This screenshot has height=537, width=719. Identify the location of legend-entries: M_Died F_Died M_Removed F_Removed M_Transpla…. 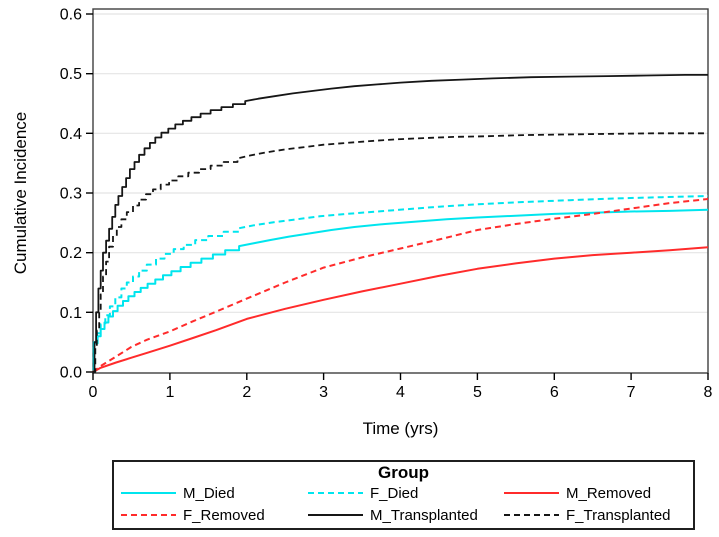
(403, 504).